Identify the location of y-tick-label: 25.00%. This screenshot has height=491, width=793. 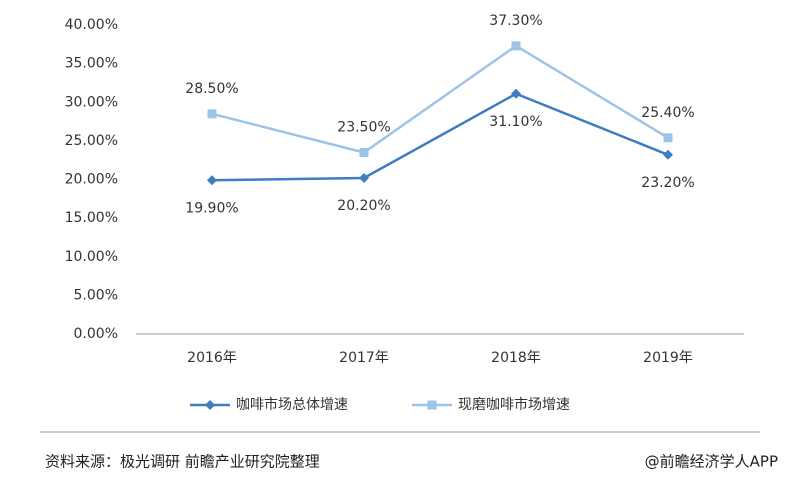
(91, 141).